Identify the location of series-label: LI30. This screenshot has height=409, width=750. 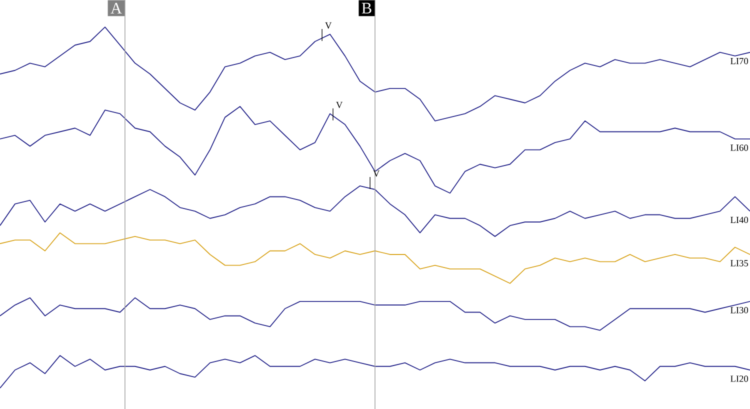
(739, 310).